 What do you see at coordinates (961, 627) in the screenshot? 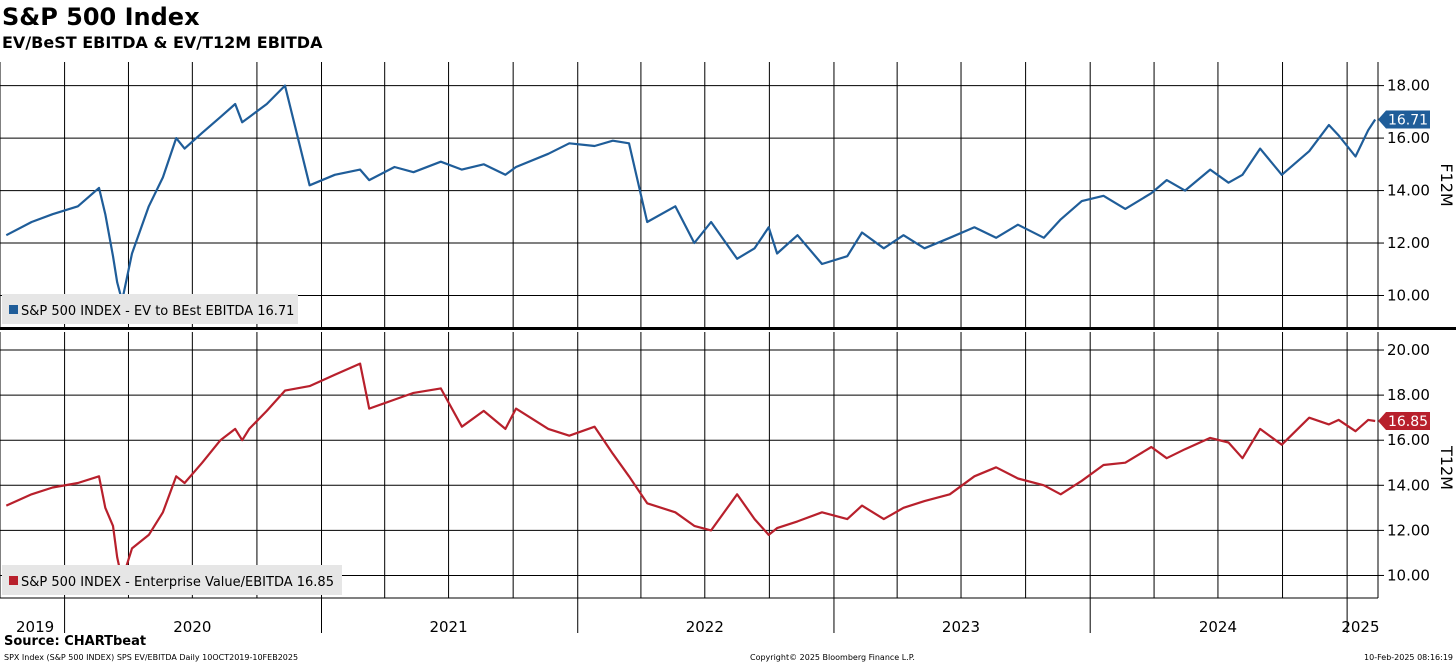
I see `x-year-label: 2023` at bounding box center [961, 627].